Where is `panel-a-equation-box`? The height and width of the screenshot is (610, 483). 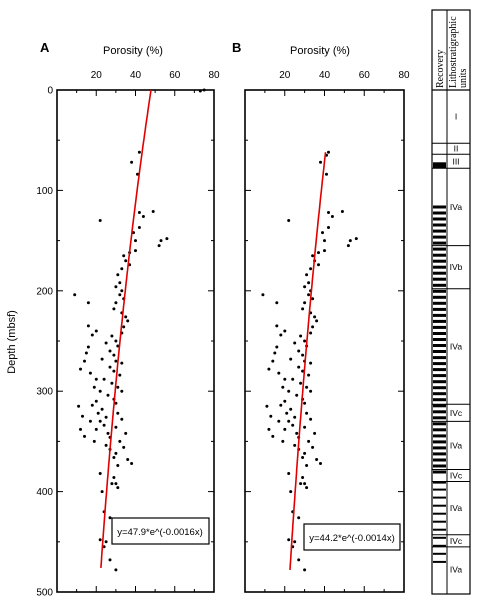 panel-a-equation-box is located at coordinates (160, 531).